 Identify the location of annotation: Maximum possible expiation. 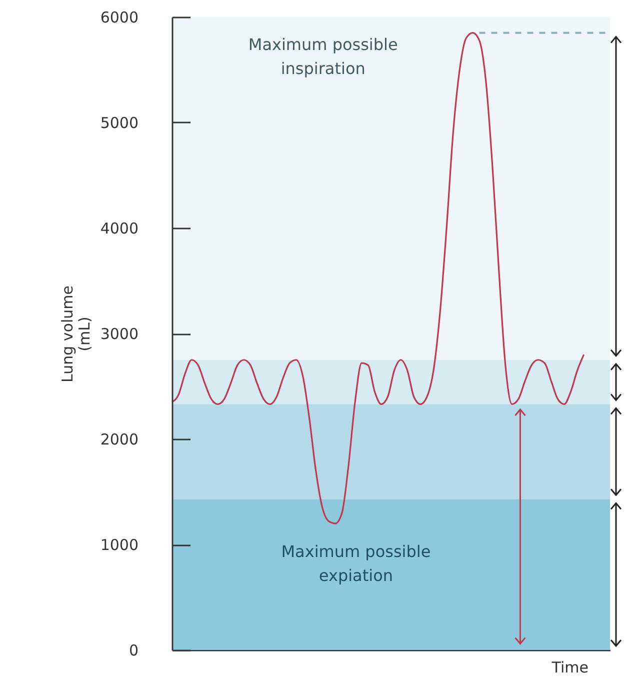
(356, 563).